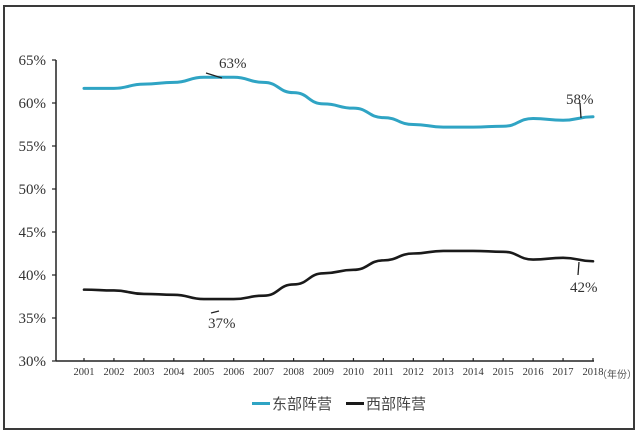 The height and width of the screenshot is (437, 641). I want to click on y-tick-label: 60%, so click(33, 104).